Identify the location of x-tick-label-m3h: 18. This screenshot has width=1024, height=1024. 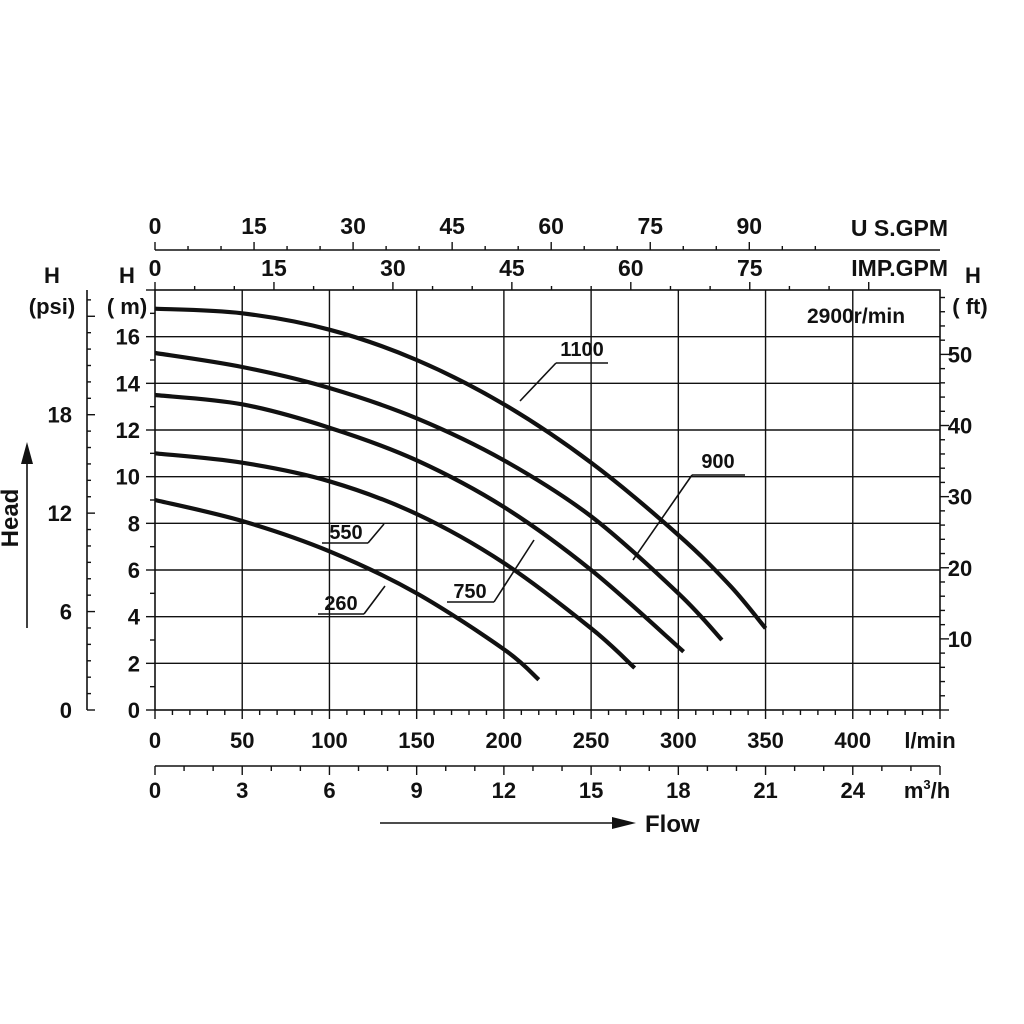
(678, 790).